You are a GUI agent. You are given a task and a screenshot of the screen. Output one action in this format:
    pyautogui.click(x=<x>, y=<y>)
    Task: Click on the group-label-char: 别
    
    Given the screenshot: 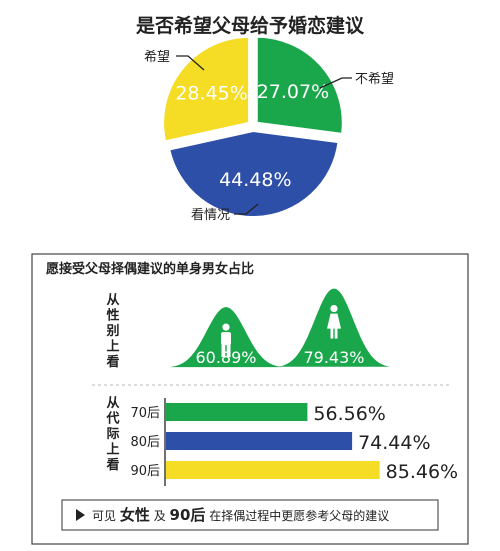 What is the action you would take?
    pyautogui.click(x=112, y=331)
    